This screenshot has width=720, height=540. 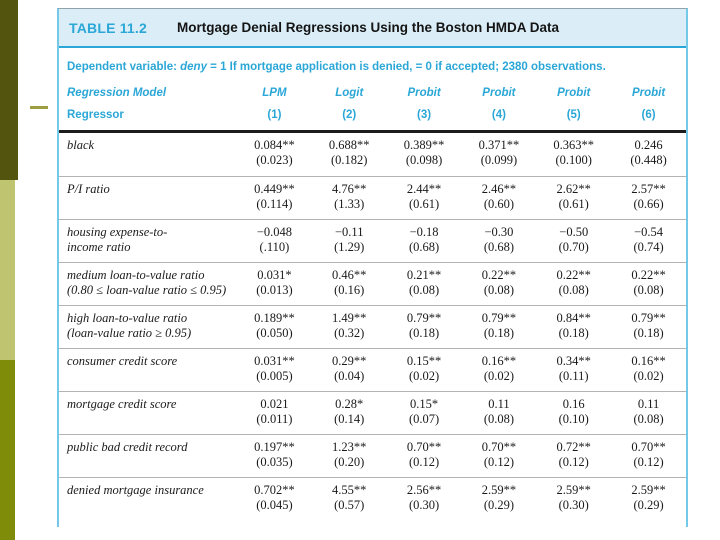 I want to click on coefficient-cell: 0.197** (0.035), so click(x=274, y=454).